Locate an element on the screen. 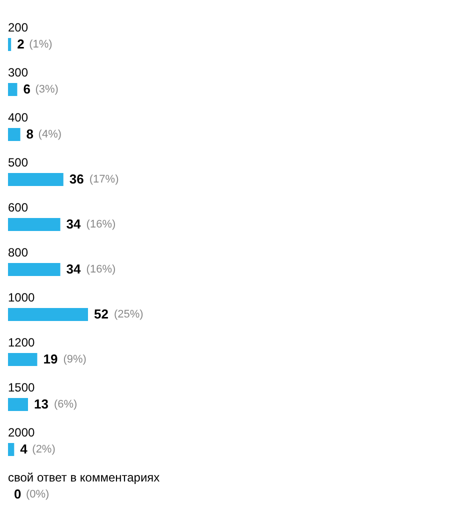 The height and width of the screenshot is (511, 450). annotation: (4%) is located at coordinates (50, 134).